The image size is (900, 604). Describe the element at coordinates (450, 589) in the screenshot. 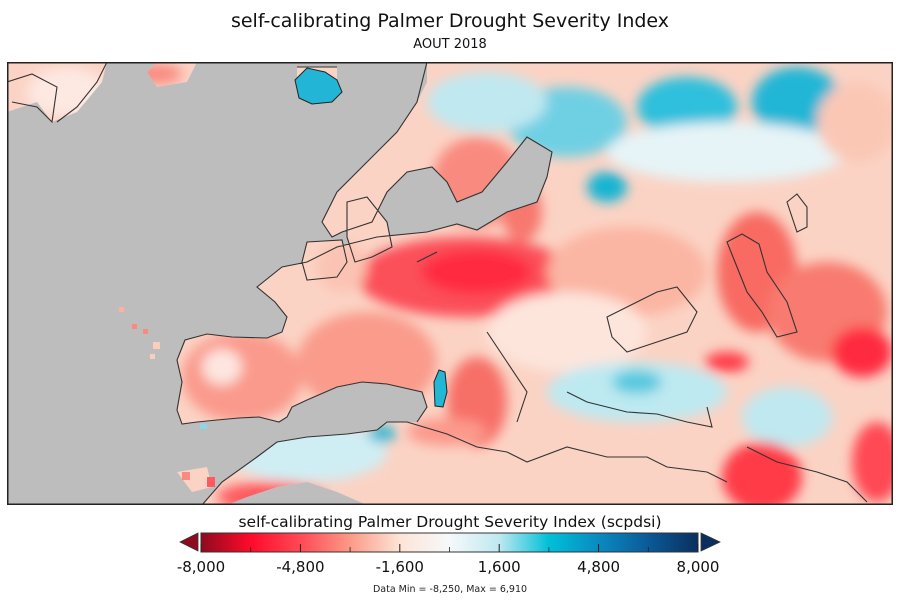

I see `data-min-max: Data Min = -8,250, Max = 6,910` at that location.